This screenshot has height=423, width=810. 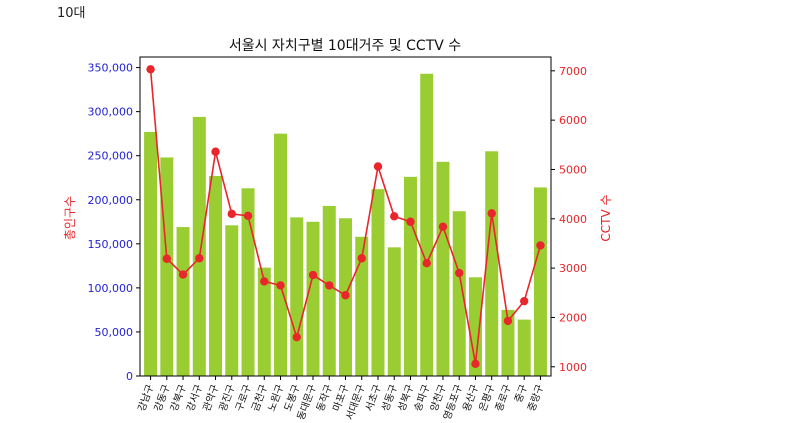 I want to click on left-tick-label: 150,000, so click(x=111, y=244).